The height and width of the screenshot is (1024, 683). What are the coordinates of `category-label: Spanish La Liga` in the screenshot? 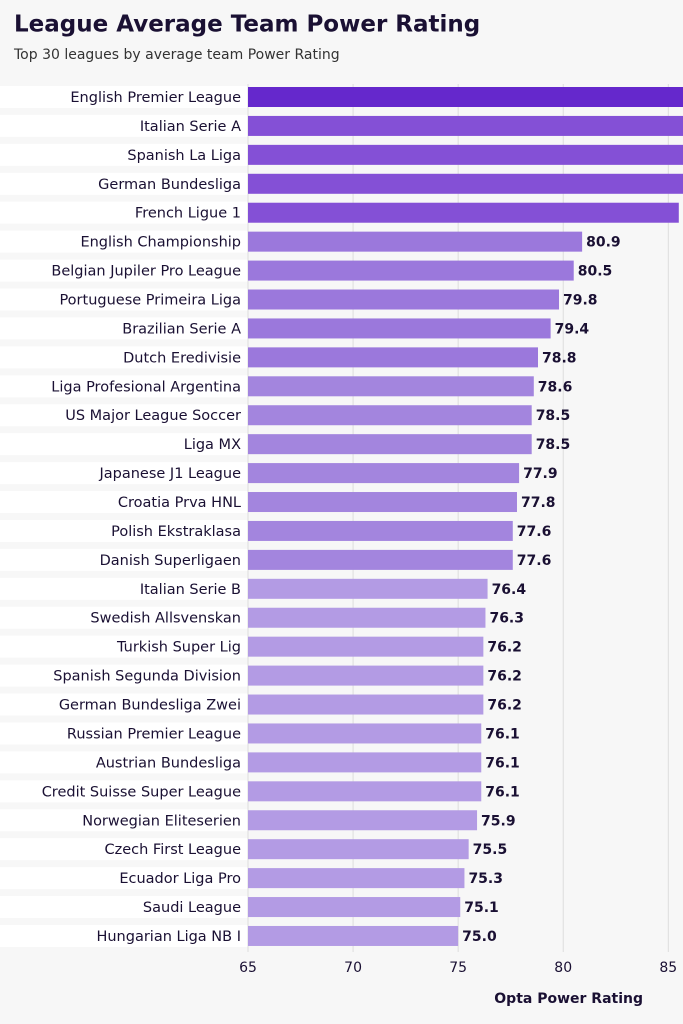 It's located at (184, 156).